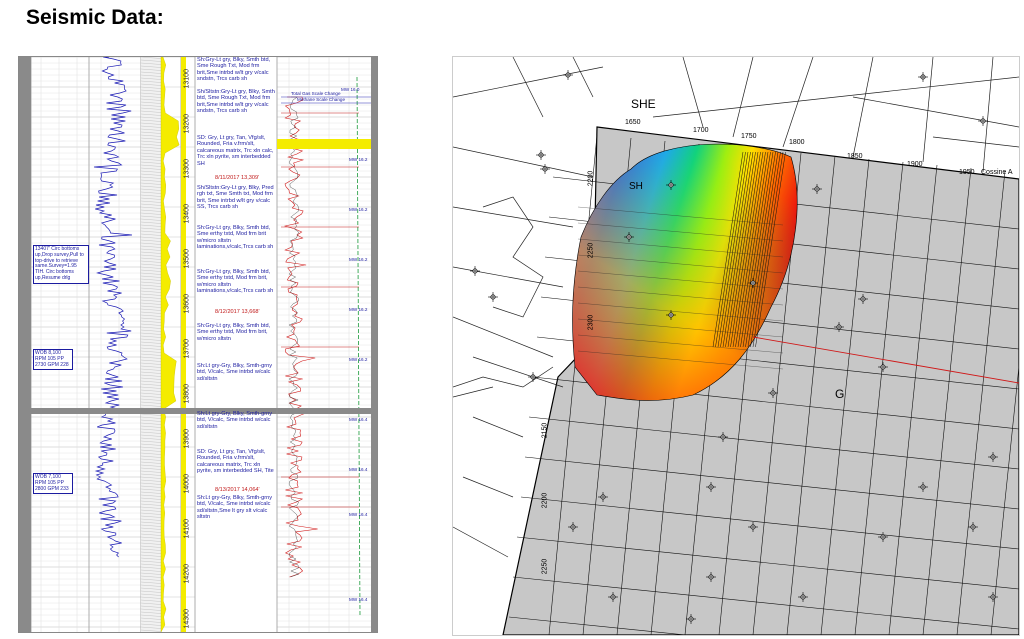 This screenshot has width=1024, height=639. What do you see at coordinates (591, 250) in the screenshot?
I see `map-grid-number: 2250` at bounding box center [591, 250].